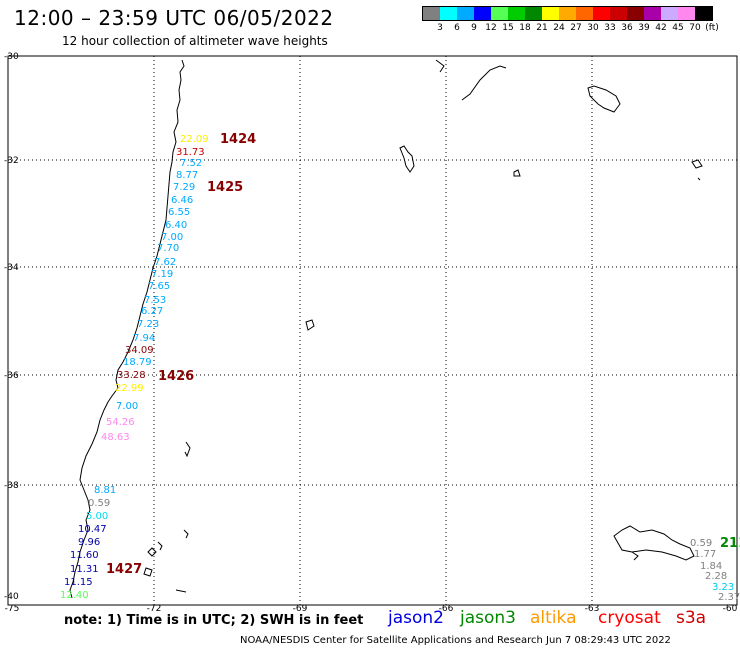 This screenshot has height=650, width=740. Describe the element at coordinates (127, 329) in the screenshot. I see `chile-coastline` at that location.